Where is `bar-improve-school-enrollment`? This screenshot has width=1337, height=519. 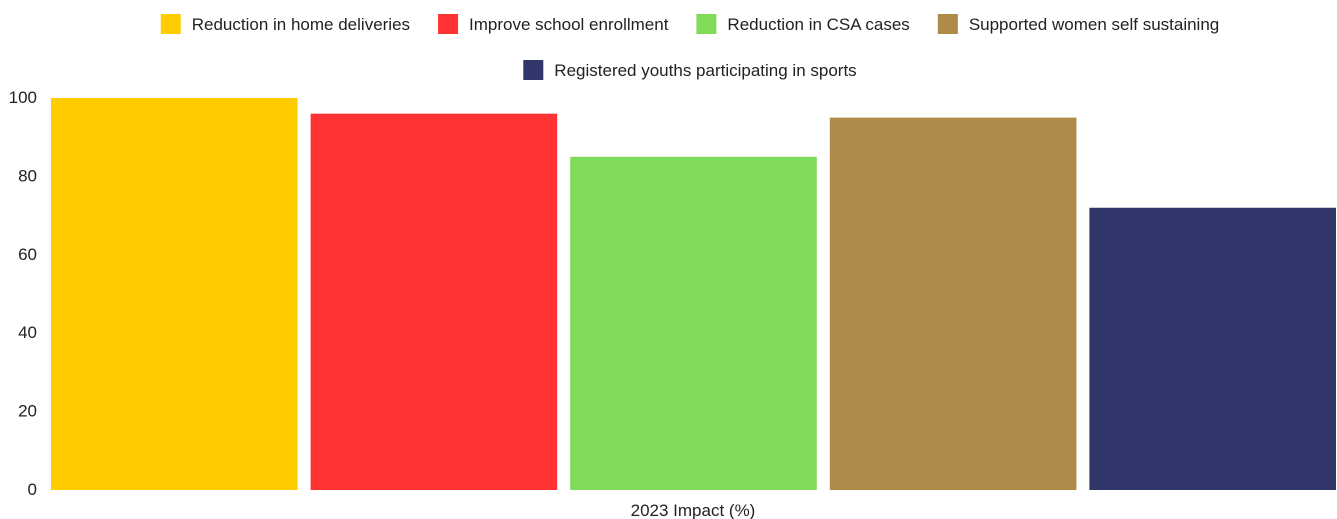
bar-improve-school-enrollment is located at coordinates (434, 302).